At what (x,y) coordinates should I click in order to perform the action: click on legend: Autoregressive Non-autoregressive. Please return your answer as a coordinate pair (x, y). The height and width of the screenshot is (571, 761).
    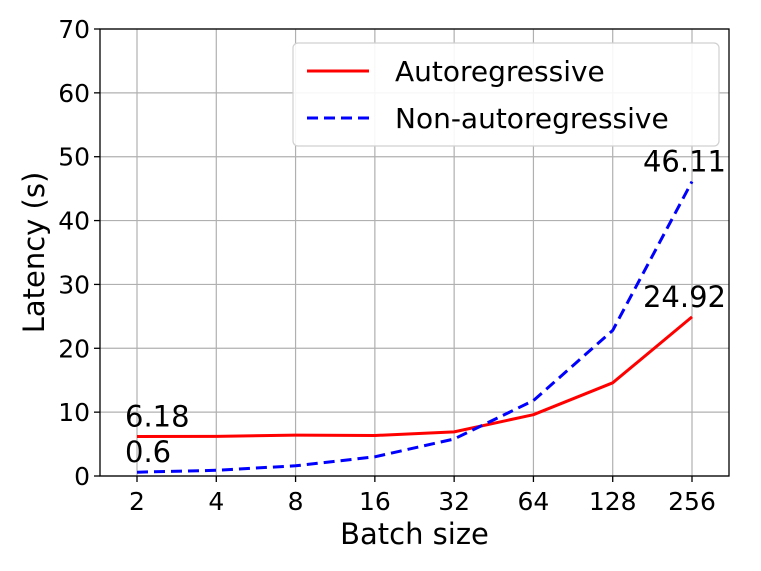
    Looking at the image, I should click on (506, 94).